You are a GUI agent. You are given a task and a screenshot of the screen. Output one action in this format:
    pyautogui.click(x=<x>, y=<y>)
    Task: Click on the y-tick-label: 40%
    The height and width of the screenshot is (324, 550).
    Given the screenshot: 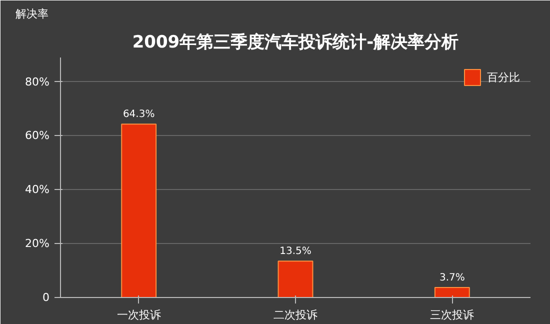 What is the action you would take?
    pyautogui.click(x=37, y=189)
    